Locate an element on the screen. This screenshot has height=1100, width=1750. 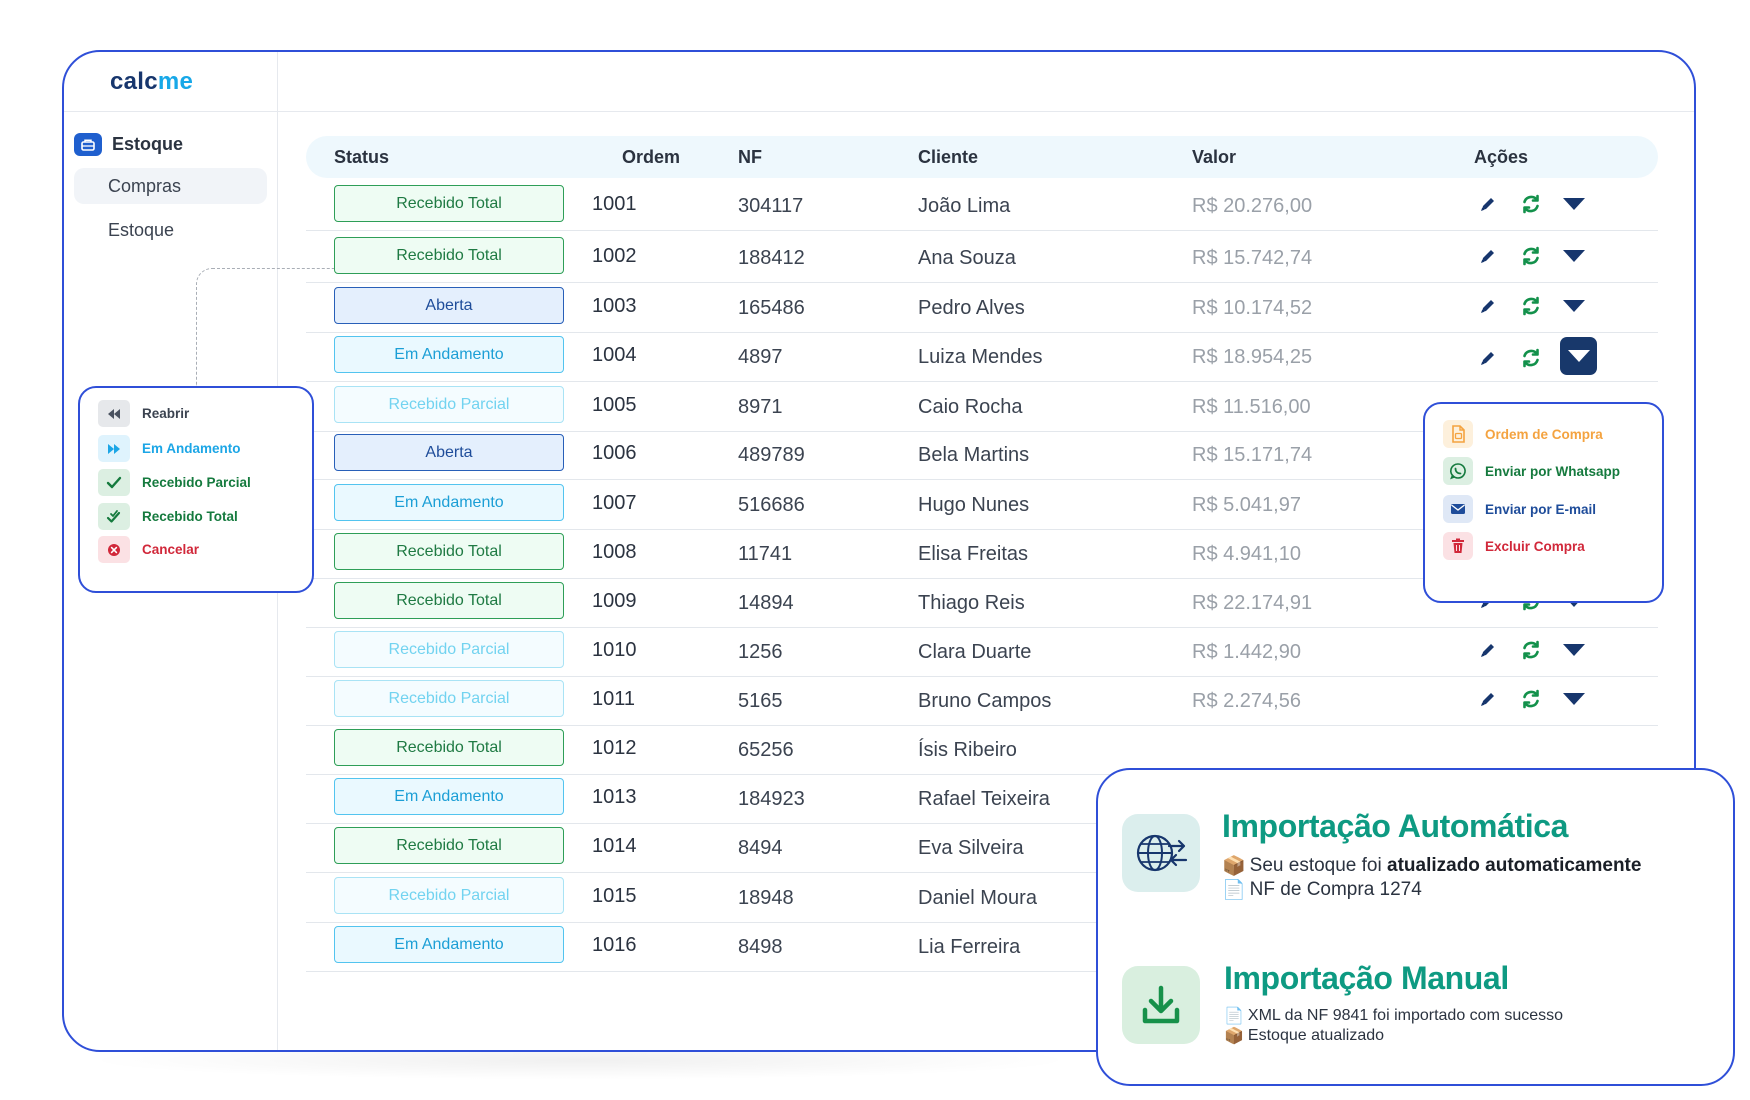
status-menu-item-em-andamento: Em Andamento is located at coordinates (169, 448).